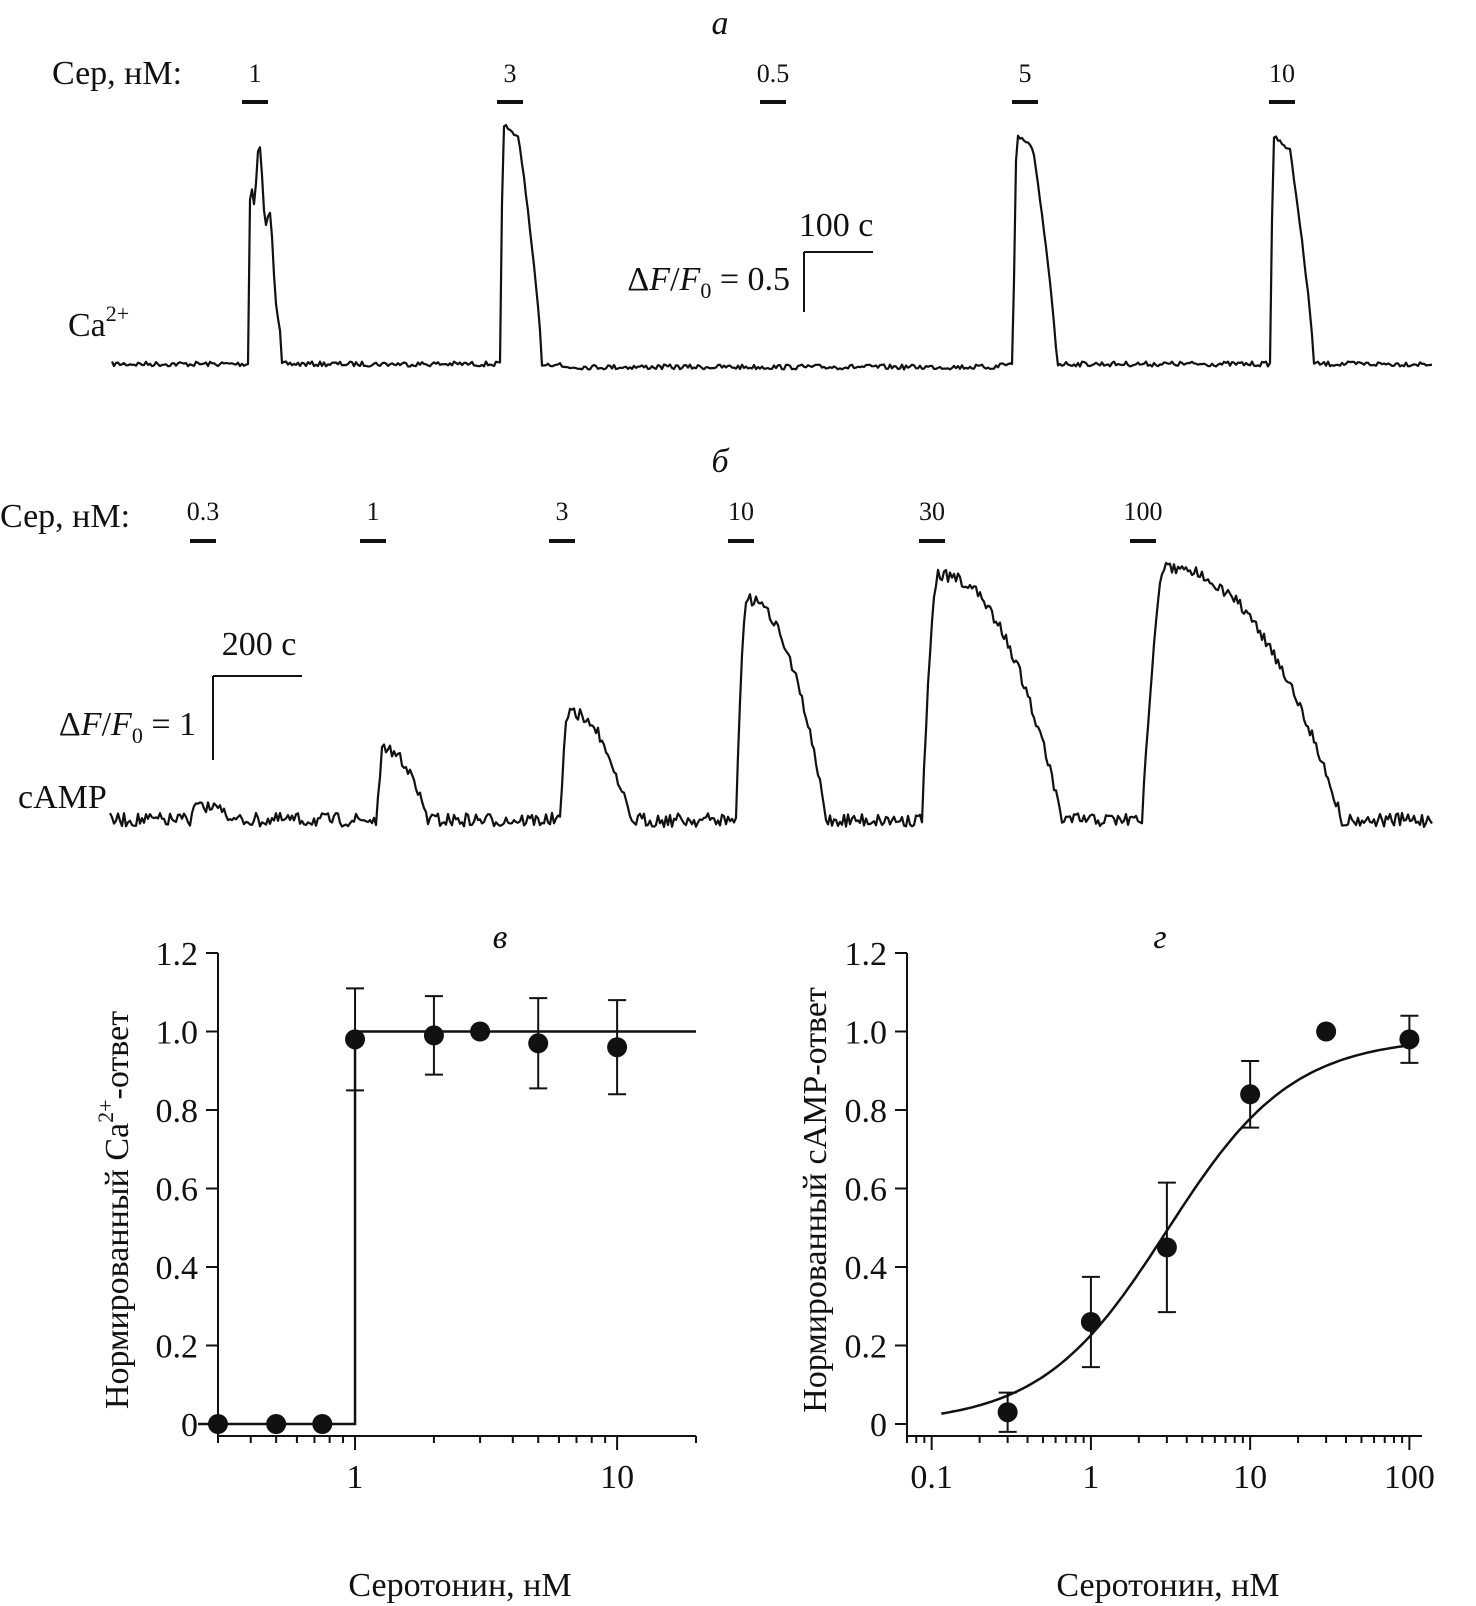 This screenshot has width=1476, height=1606. Describe the element at coordinates (1409, 1477) in the screenshot. I see `x-tick-label: 100` at that location.